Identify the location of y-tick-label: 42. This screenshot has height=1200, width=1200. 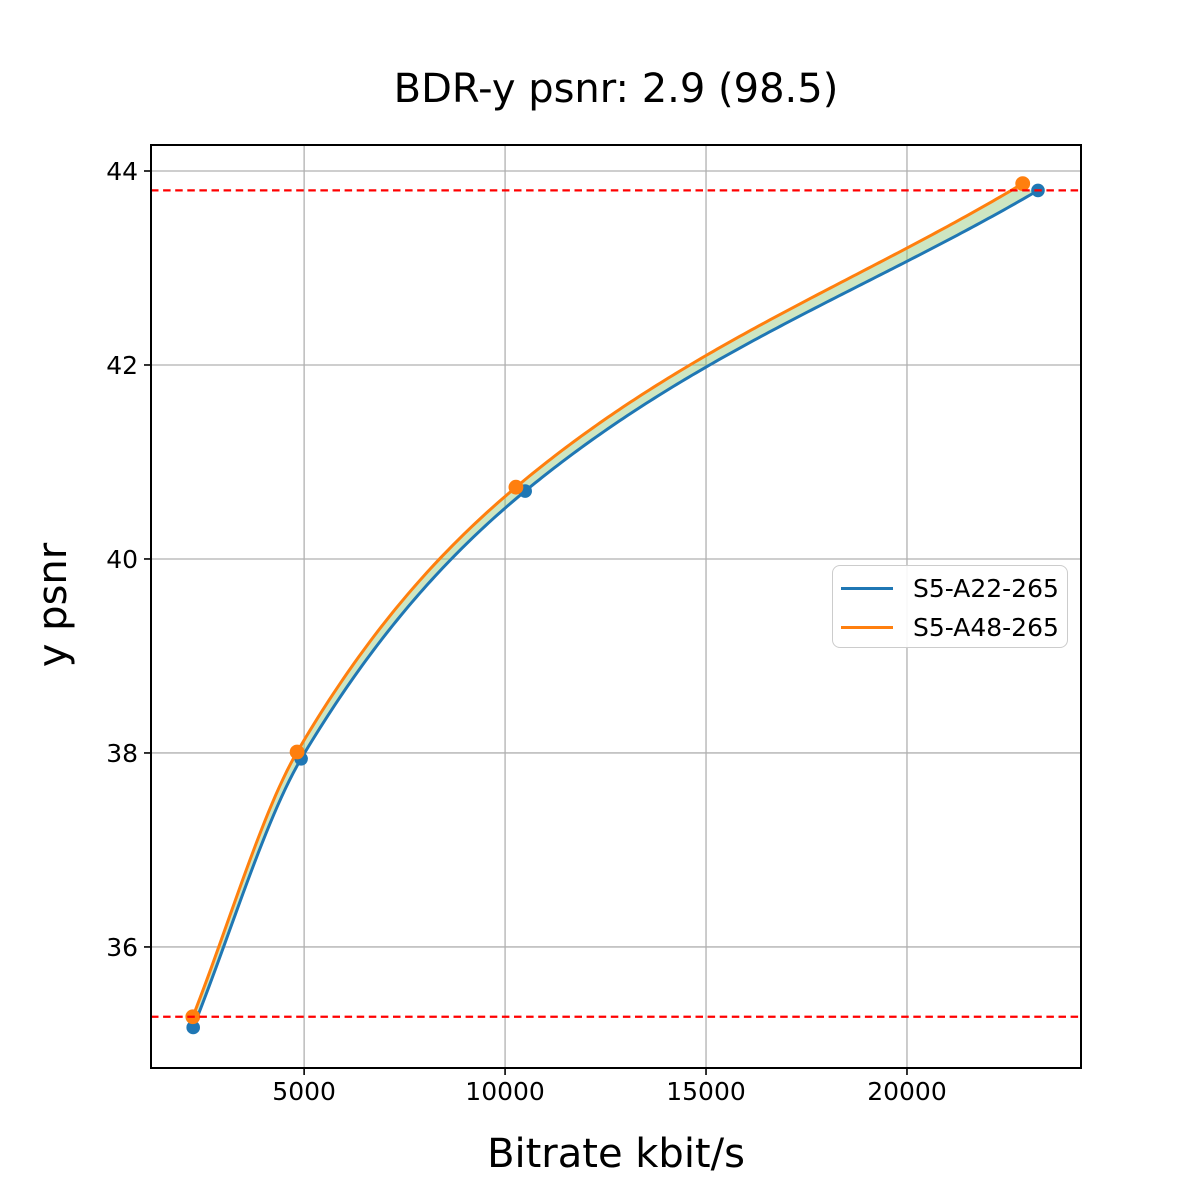
(122, 365).